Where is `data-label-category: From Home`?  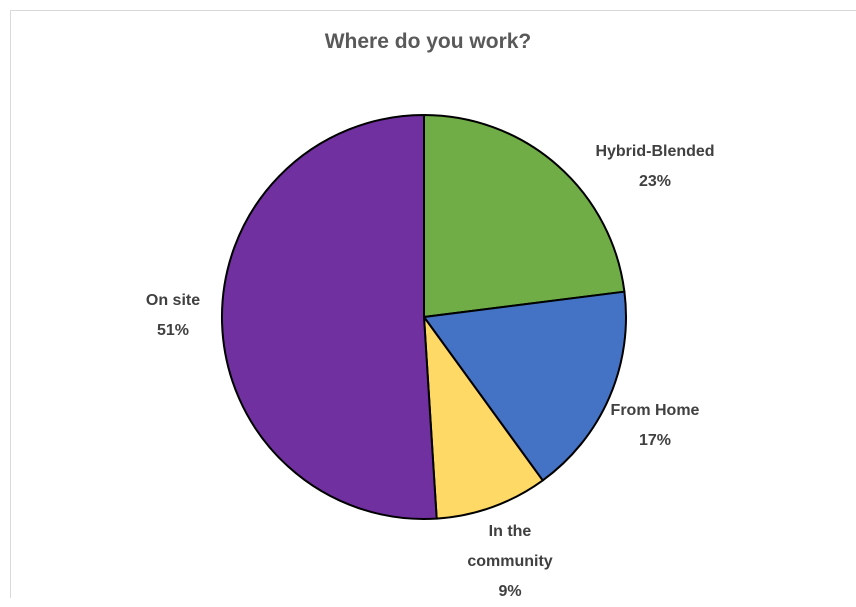
data-label-category: From Home is located at coordinates (655, 410).